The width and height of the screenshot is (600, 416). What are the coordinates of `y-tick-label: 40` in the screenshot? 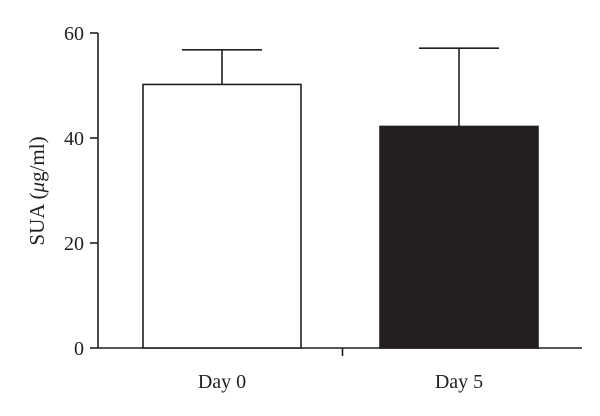 It's located at (74, 139).